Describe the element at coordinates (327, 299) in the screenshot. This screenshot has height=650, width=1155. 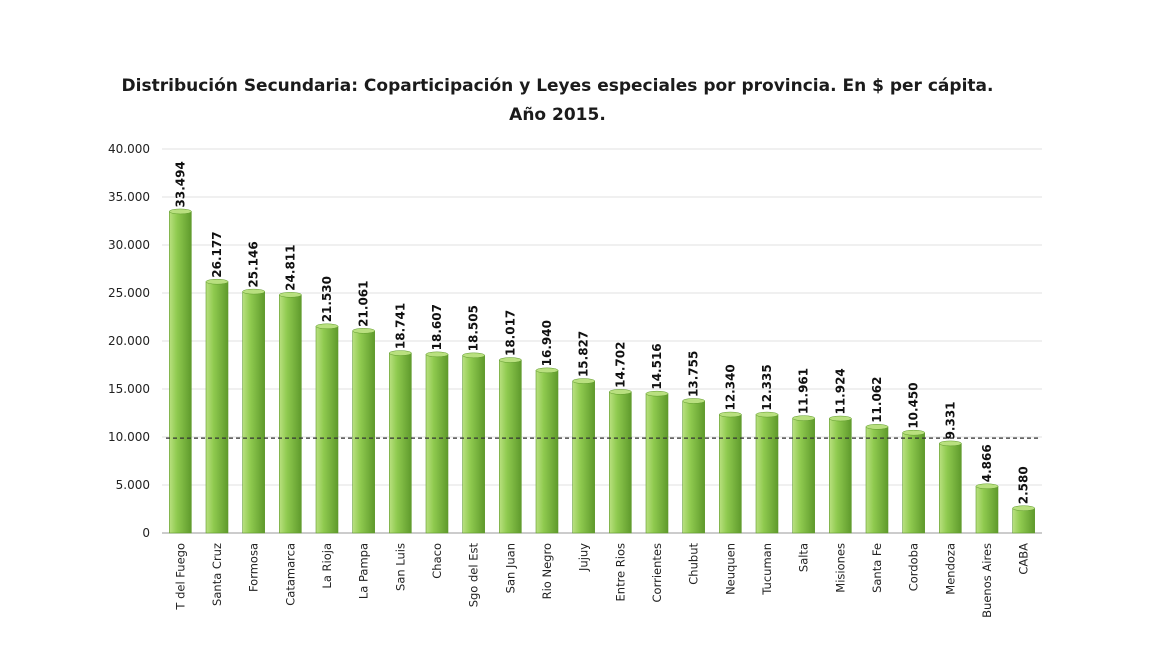
I see `data-label: 21.530` at that location.